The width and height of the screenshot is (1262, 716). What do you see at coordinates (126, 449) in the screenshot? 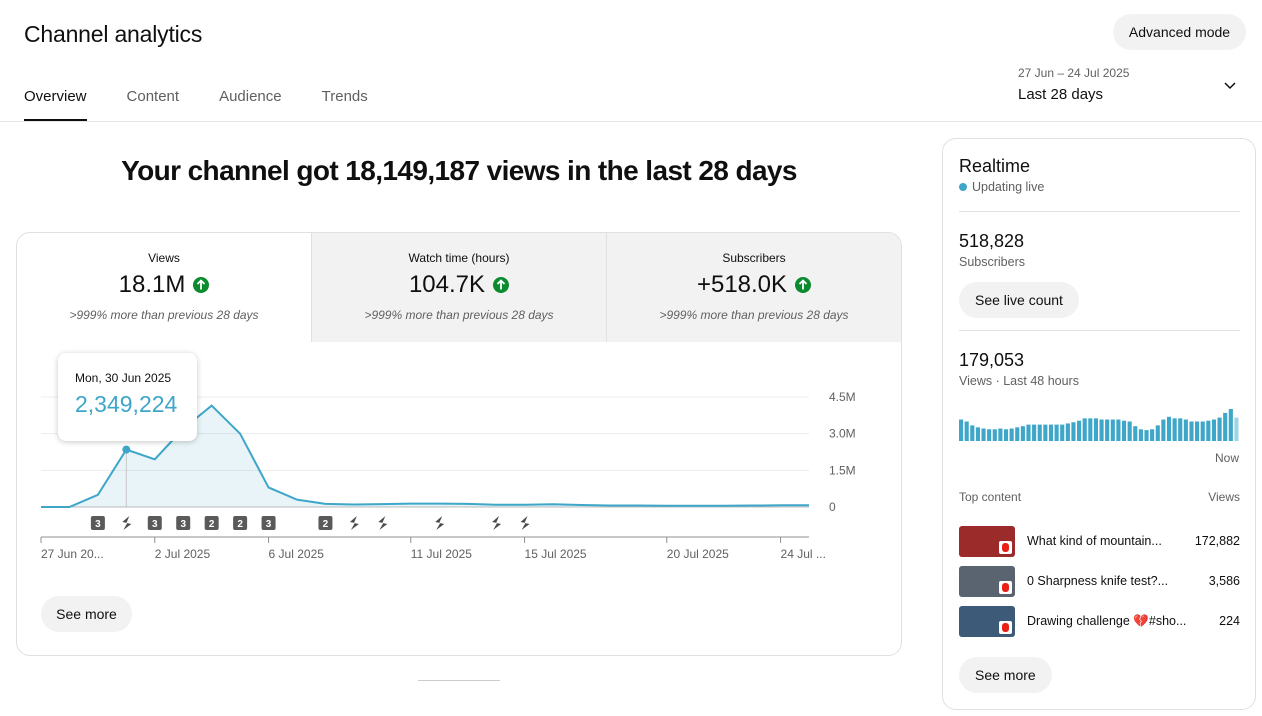
I see `tooltip-point` at bounding box center [126, 449].